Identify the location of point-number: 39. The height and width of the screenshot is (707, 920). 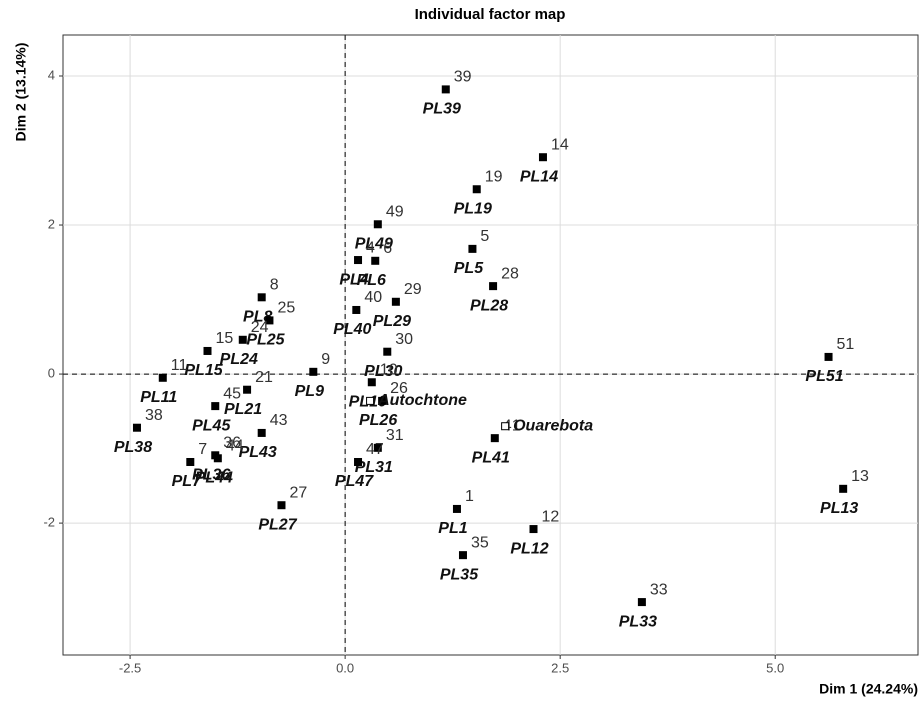
(463, 77).